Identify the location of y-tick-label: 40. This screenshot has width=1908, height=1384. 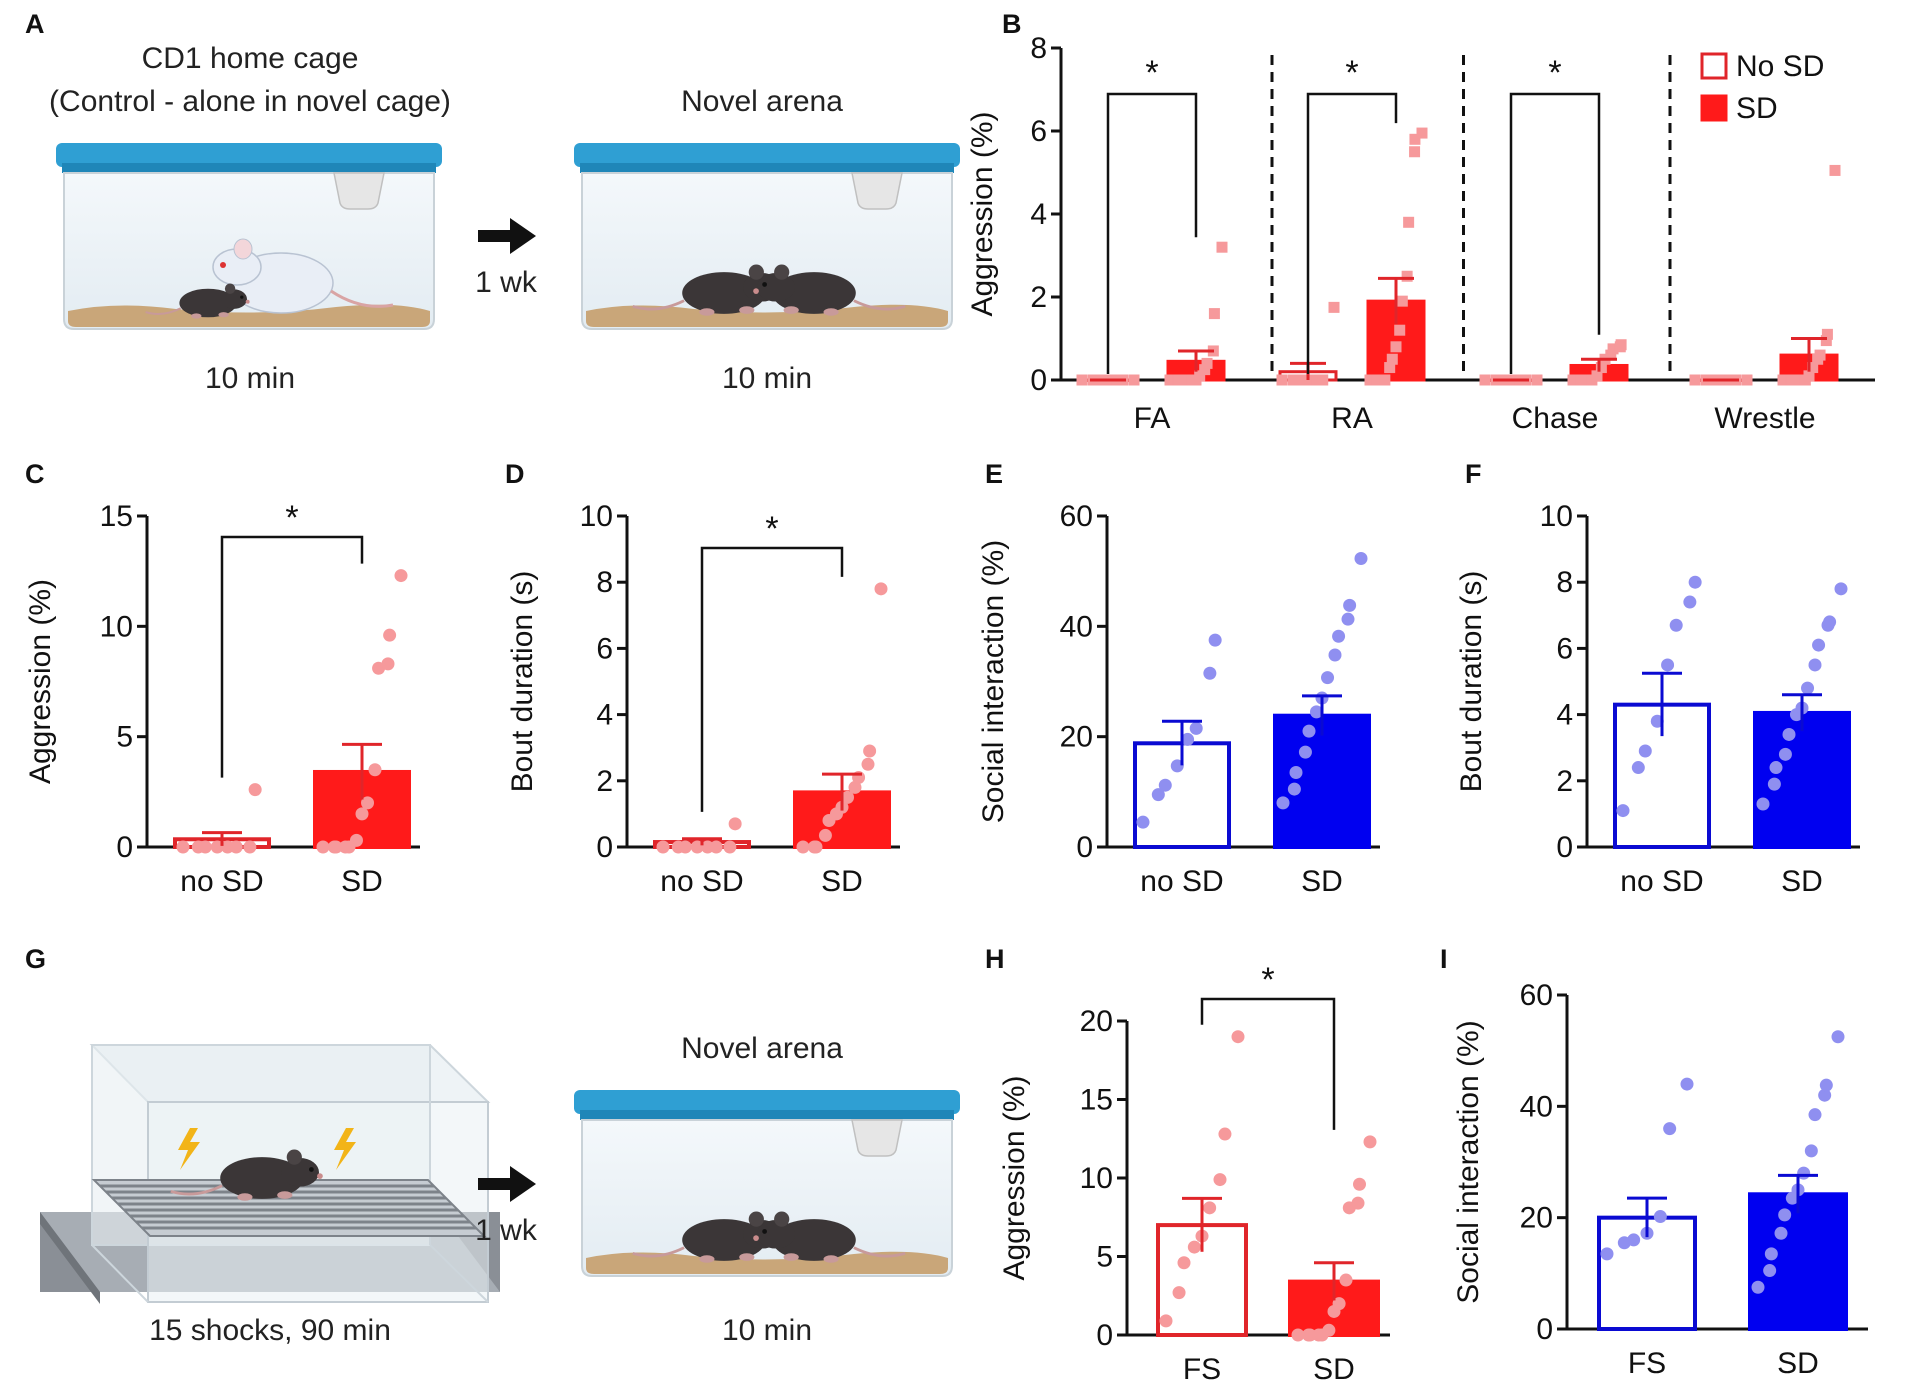
(1536, 1106).